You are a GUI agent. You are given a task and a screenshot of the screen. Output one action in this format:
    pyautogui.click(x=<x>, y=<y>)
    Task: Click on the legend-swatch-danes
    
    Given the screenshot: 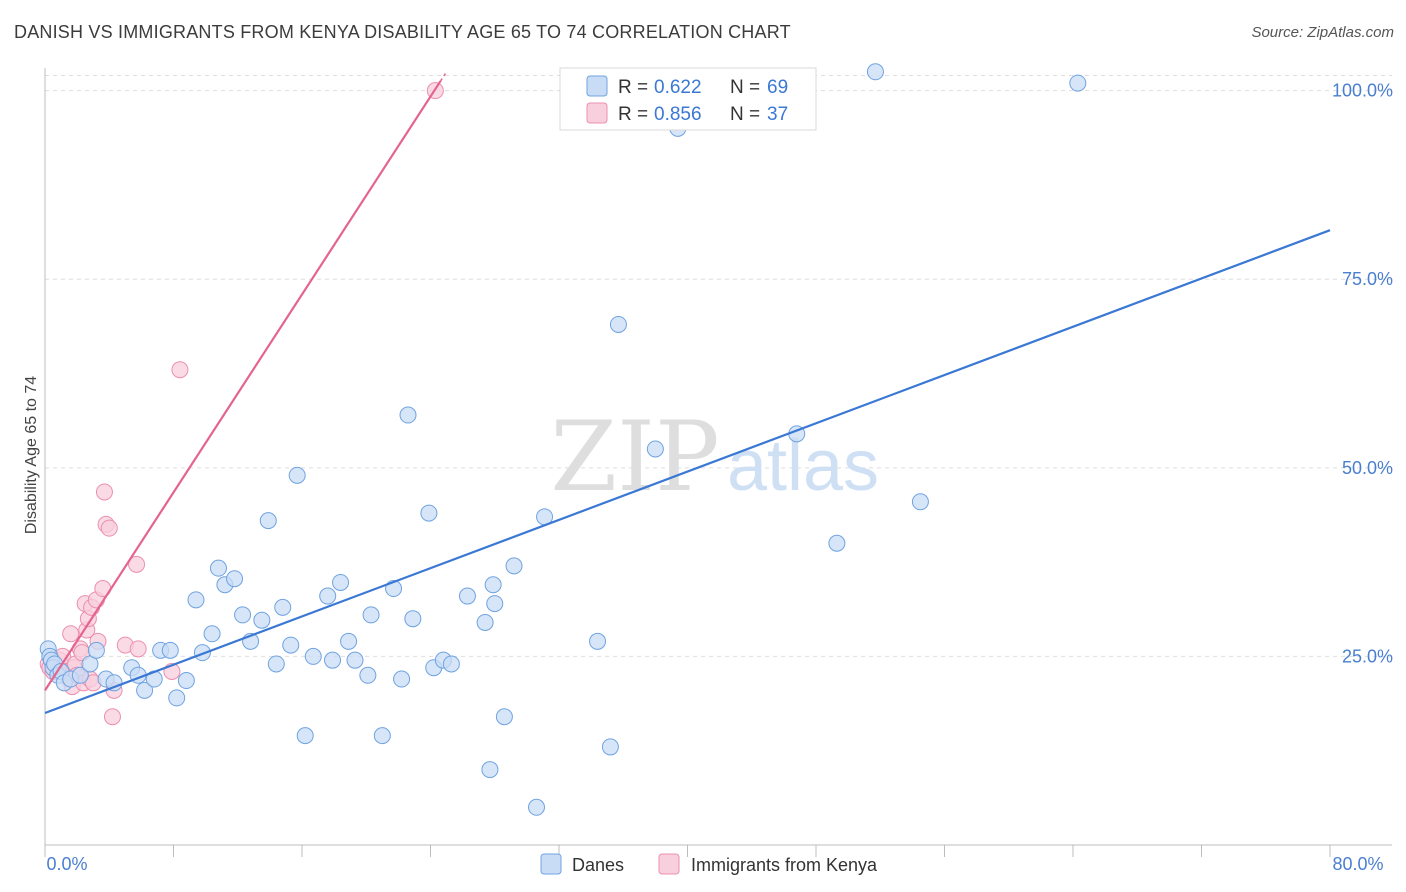 What is the action you would take?
    pyautogui.click(x=597, y=86)
    